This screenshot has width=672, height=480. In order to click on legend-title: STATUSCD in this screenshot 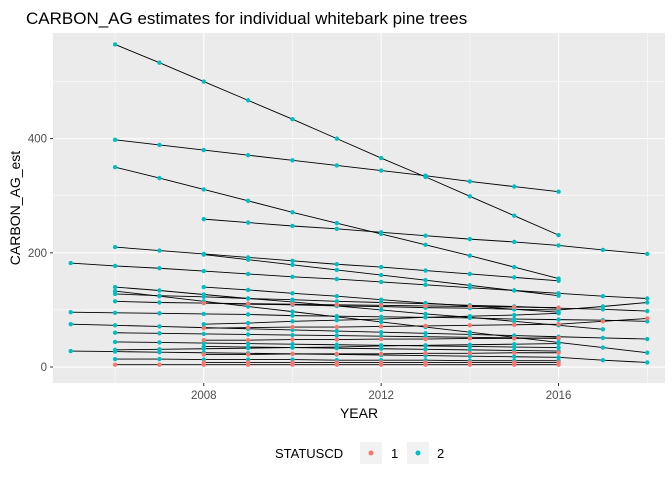, I will do `click(309, 453)`.